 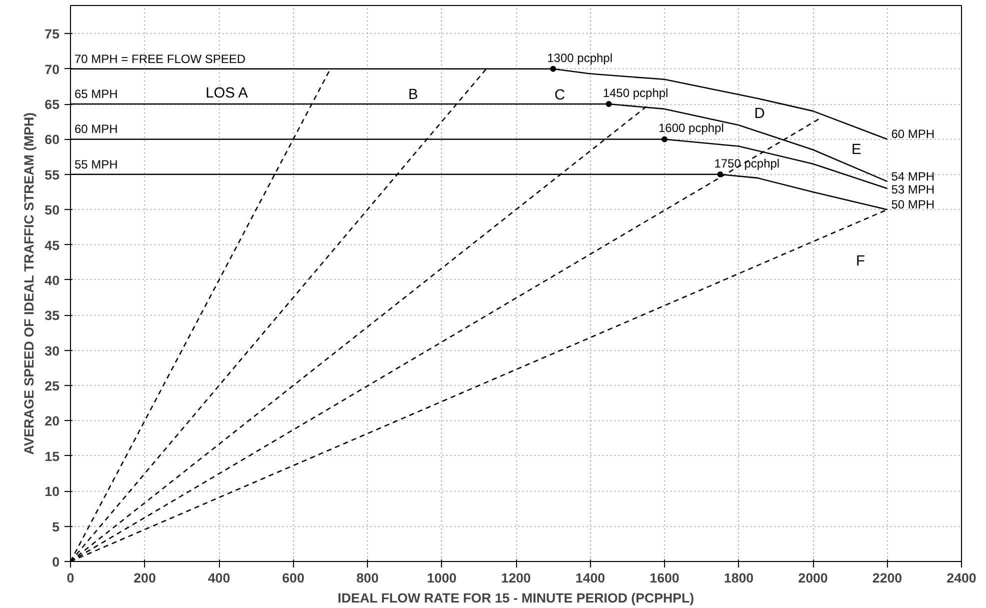 I want to click on x-tick-label: 1000, so click(x=441, y=578).